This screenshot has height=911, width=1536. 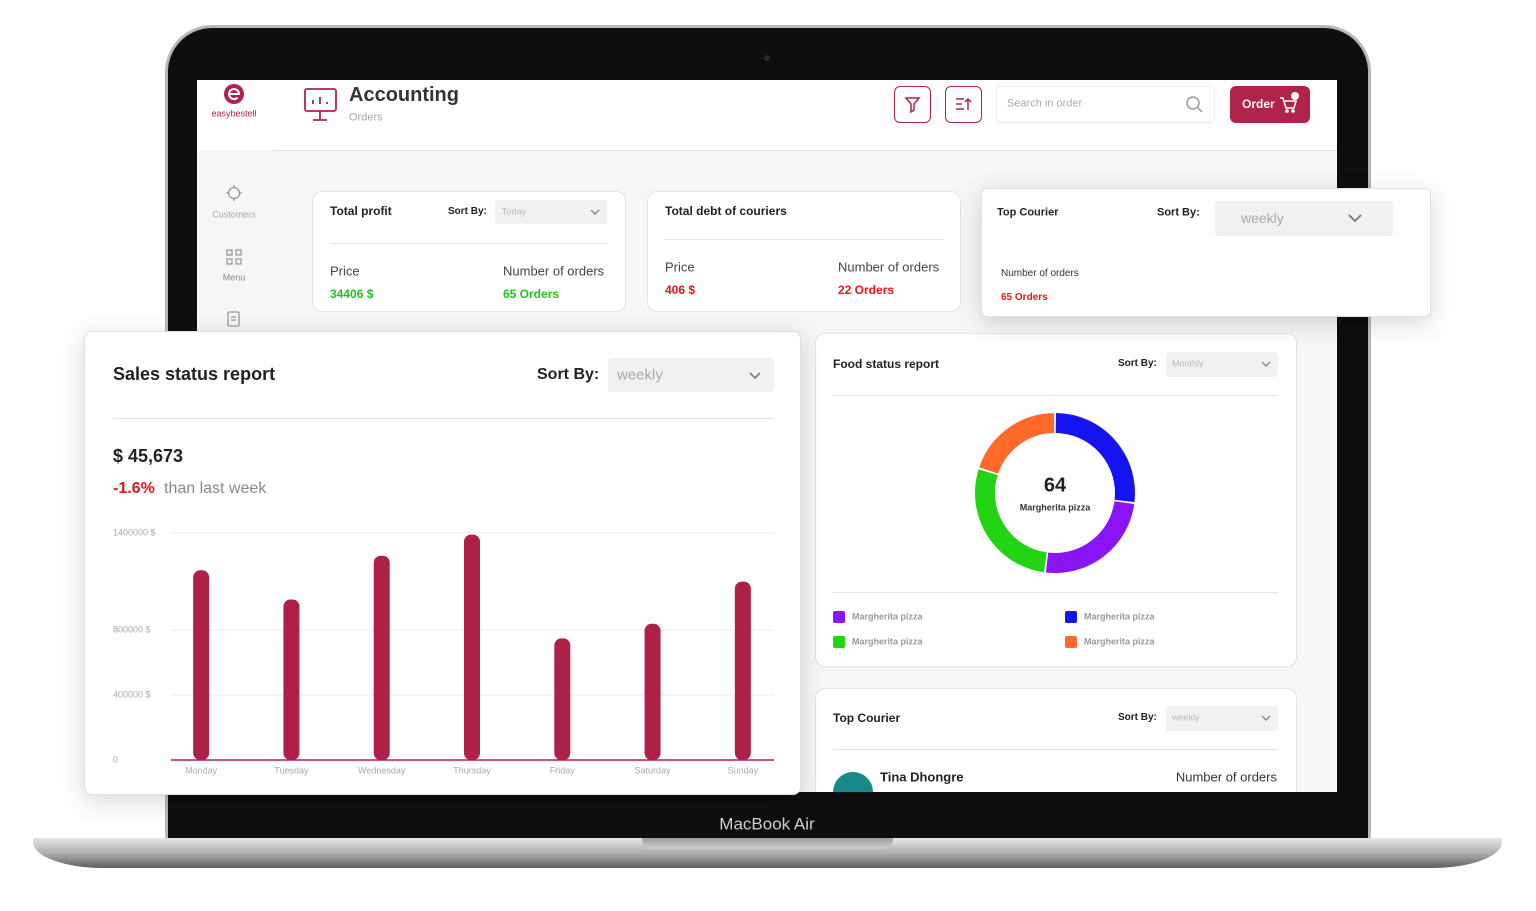 I want to click on sales-total: $ 45,673, so click(x=148, y=456).